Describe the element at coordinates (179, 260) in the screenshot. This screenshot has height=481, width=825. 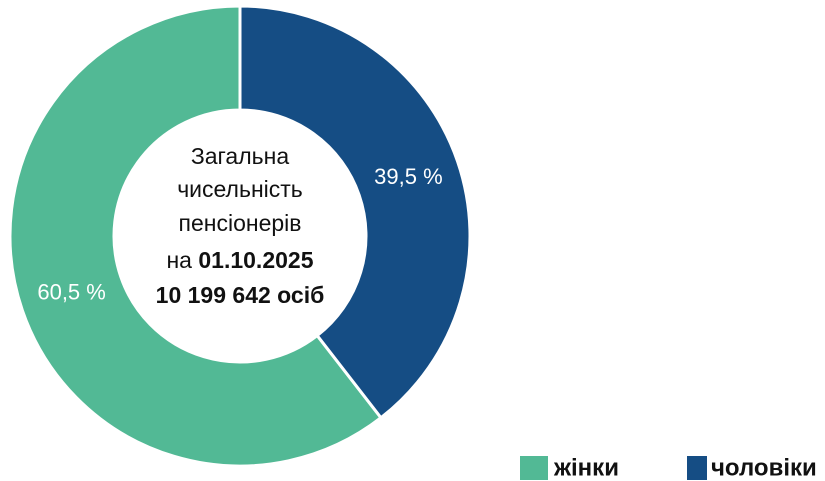
I see `date-prefix: на` at that location.